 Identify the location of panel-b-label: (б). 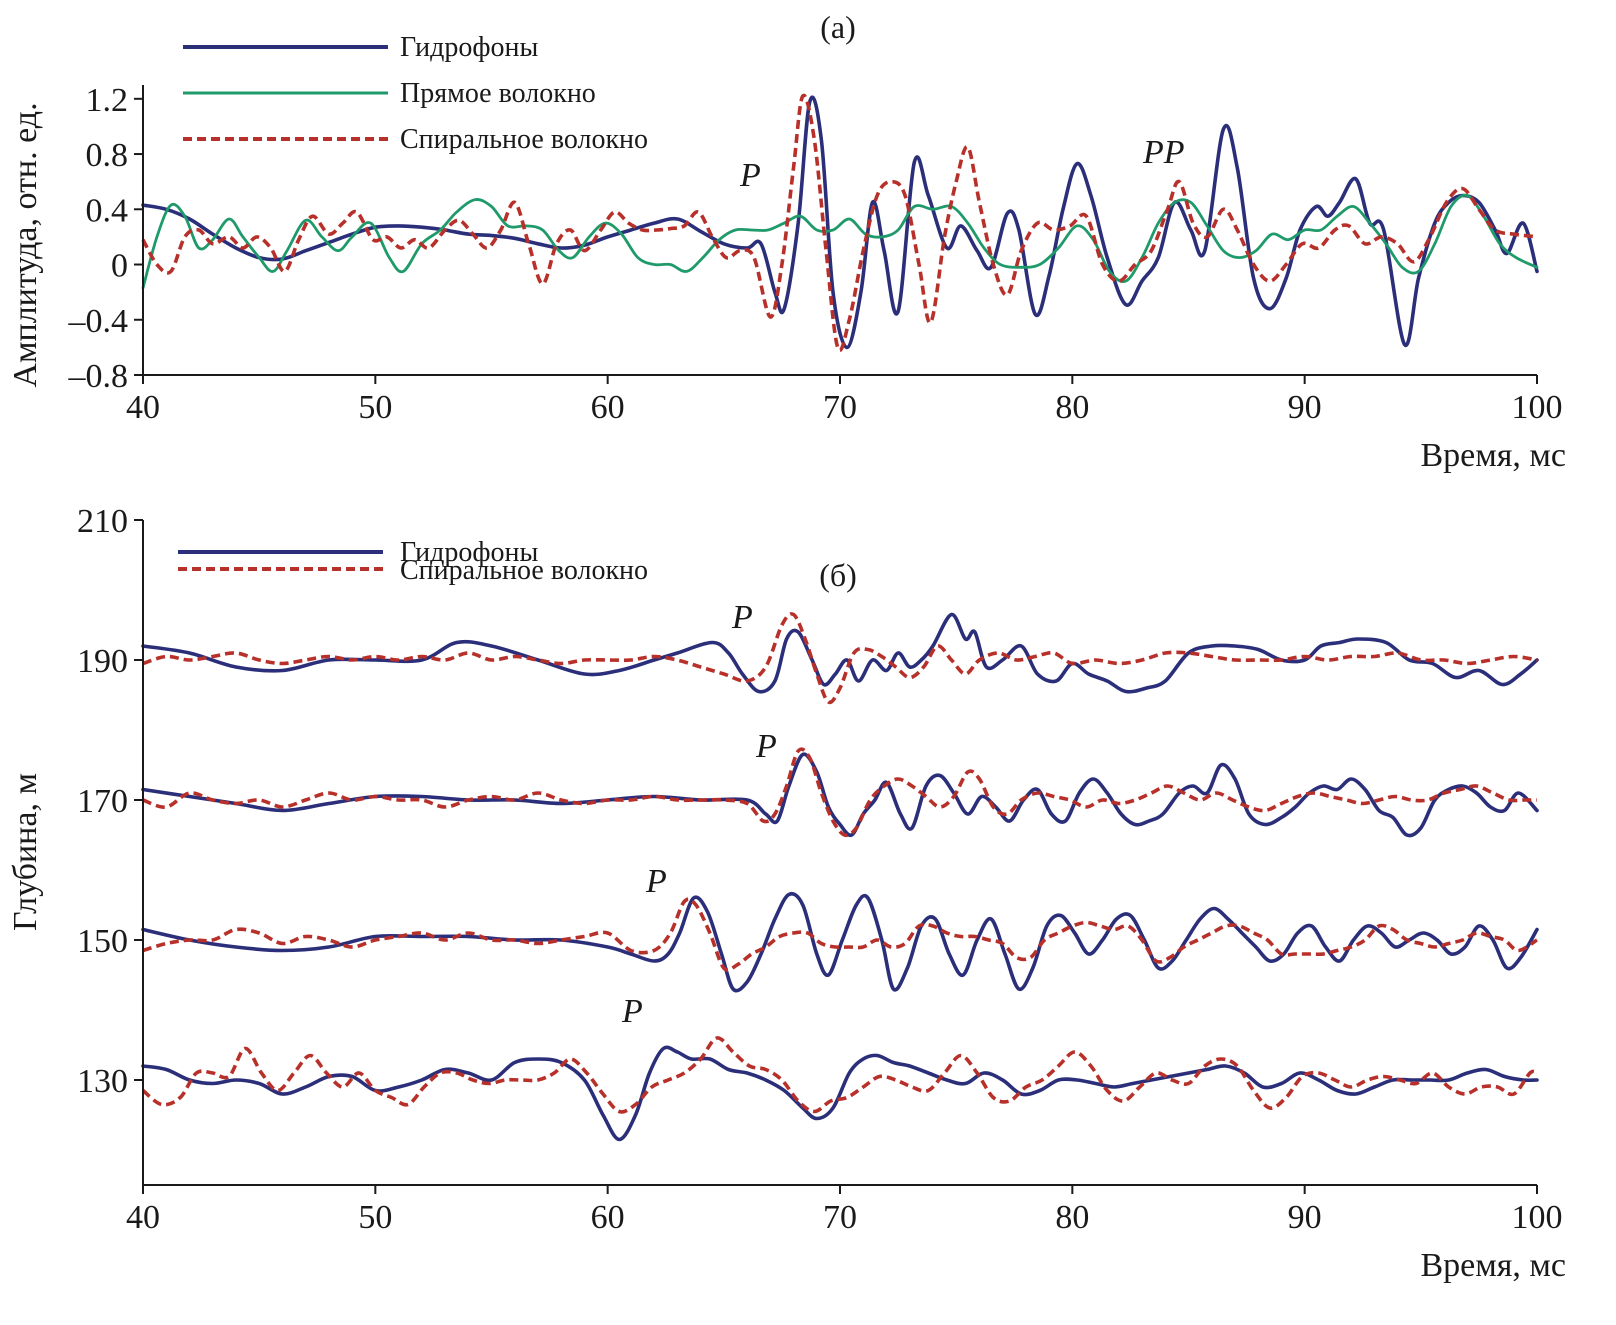
(838, 575).